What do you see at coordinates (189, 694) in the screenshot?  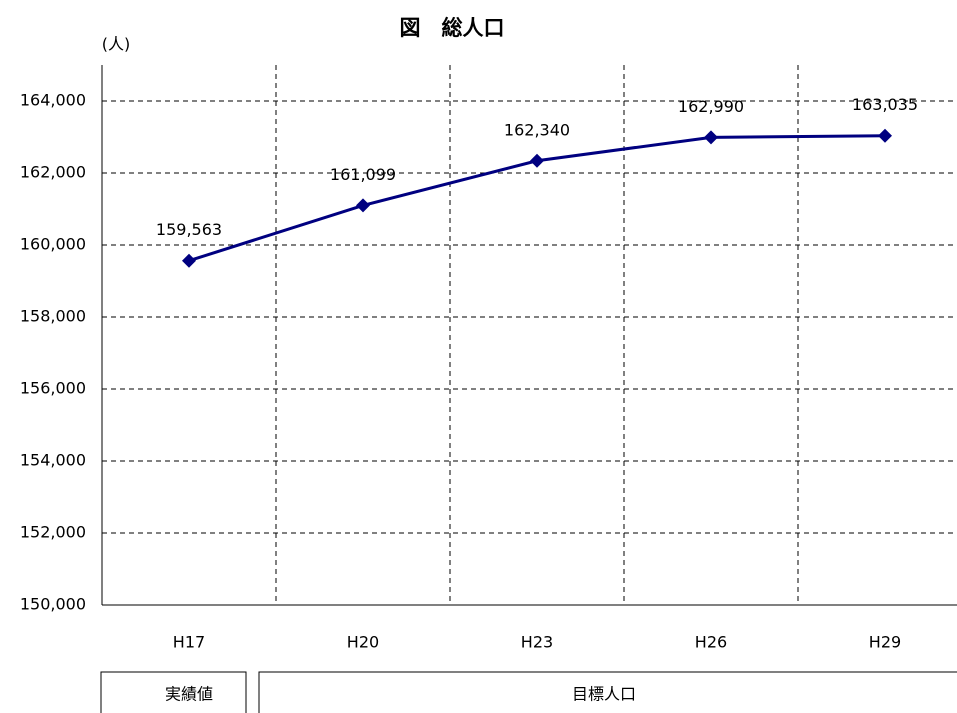 I see `period-label: 実績値` at bounding box center [189, 694].